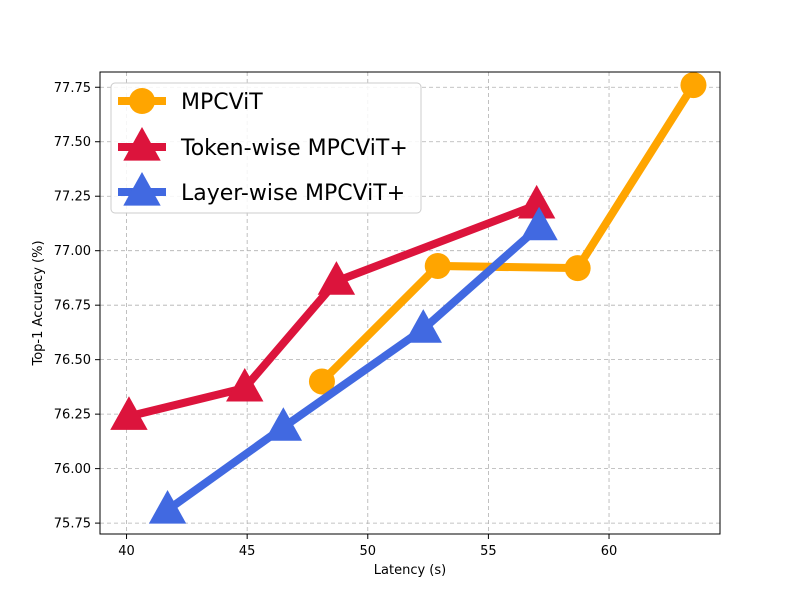 The image size is (800, 600). I want to click on x-tick-label: 55, so click(488, 551).